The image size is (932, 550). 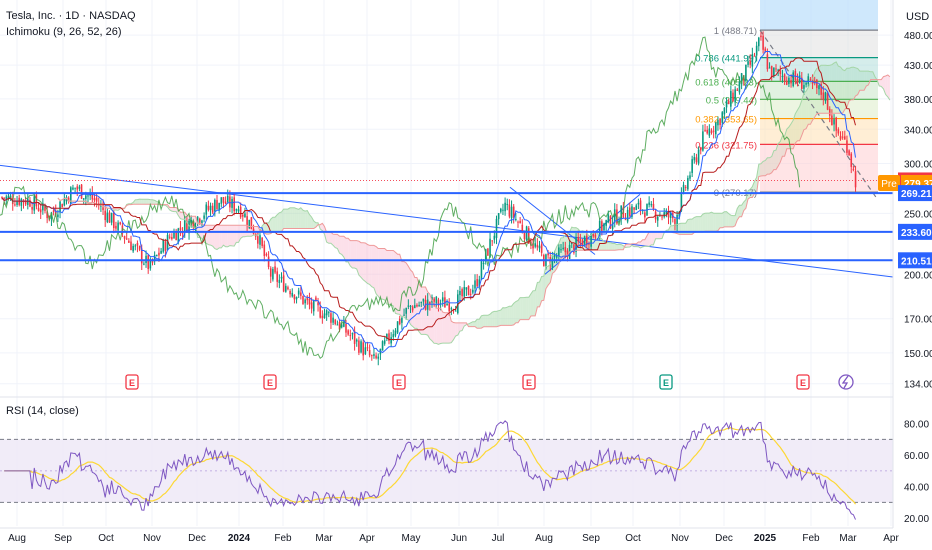 I want to click on rsi-legend: RSI (14, close), so click(x=42, y=411).